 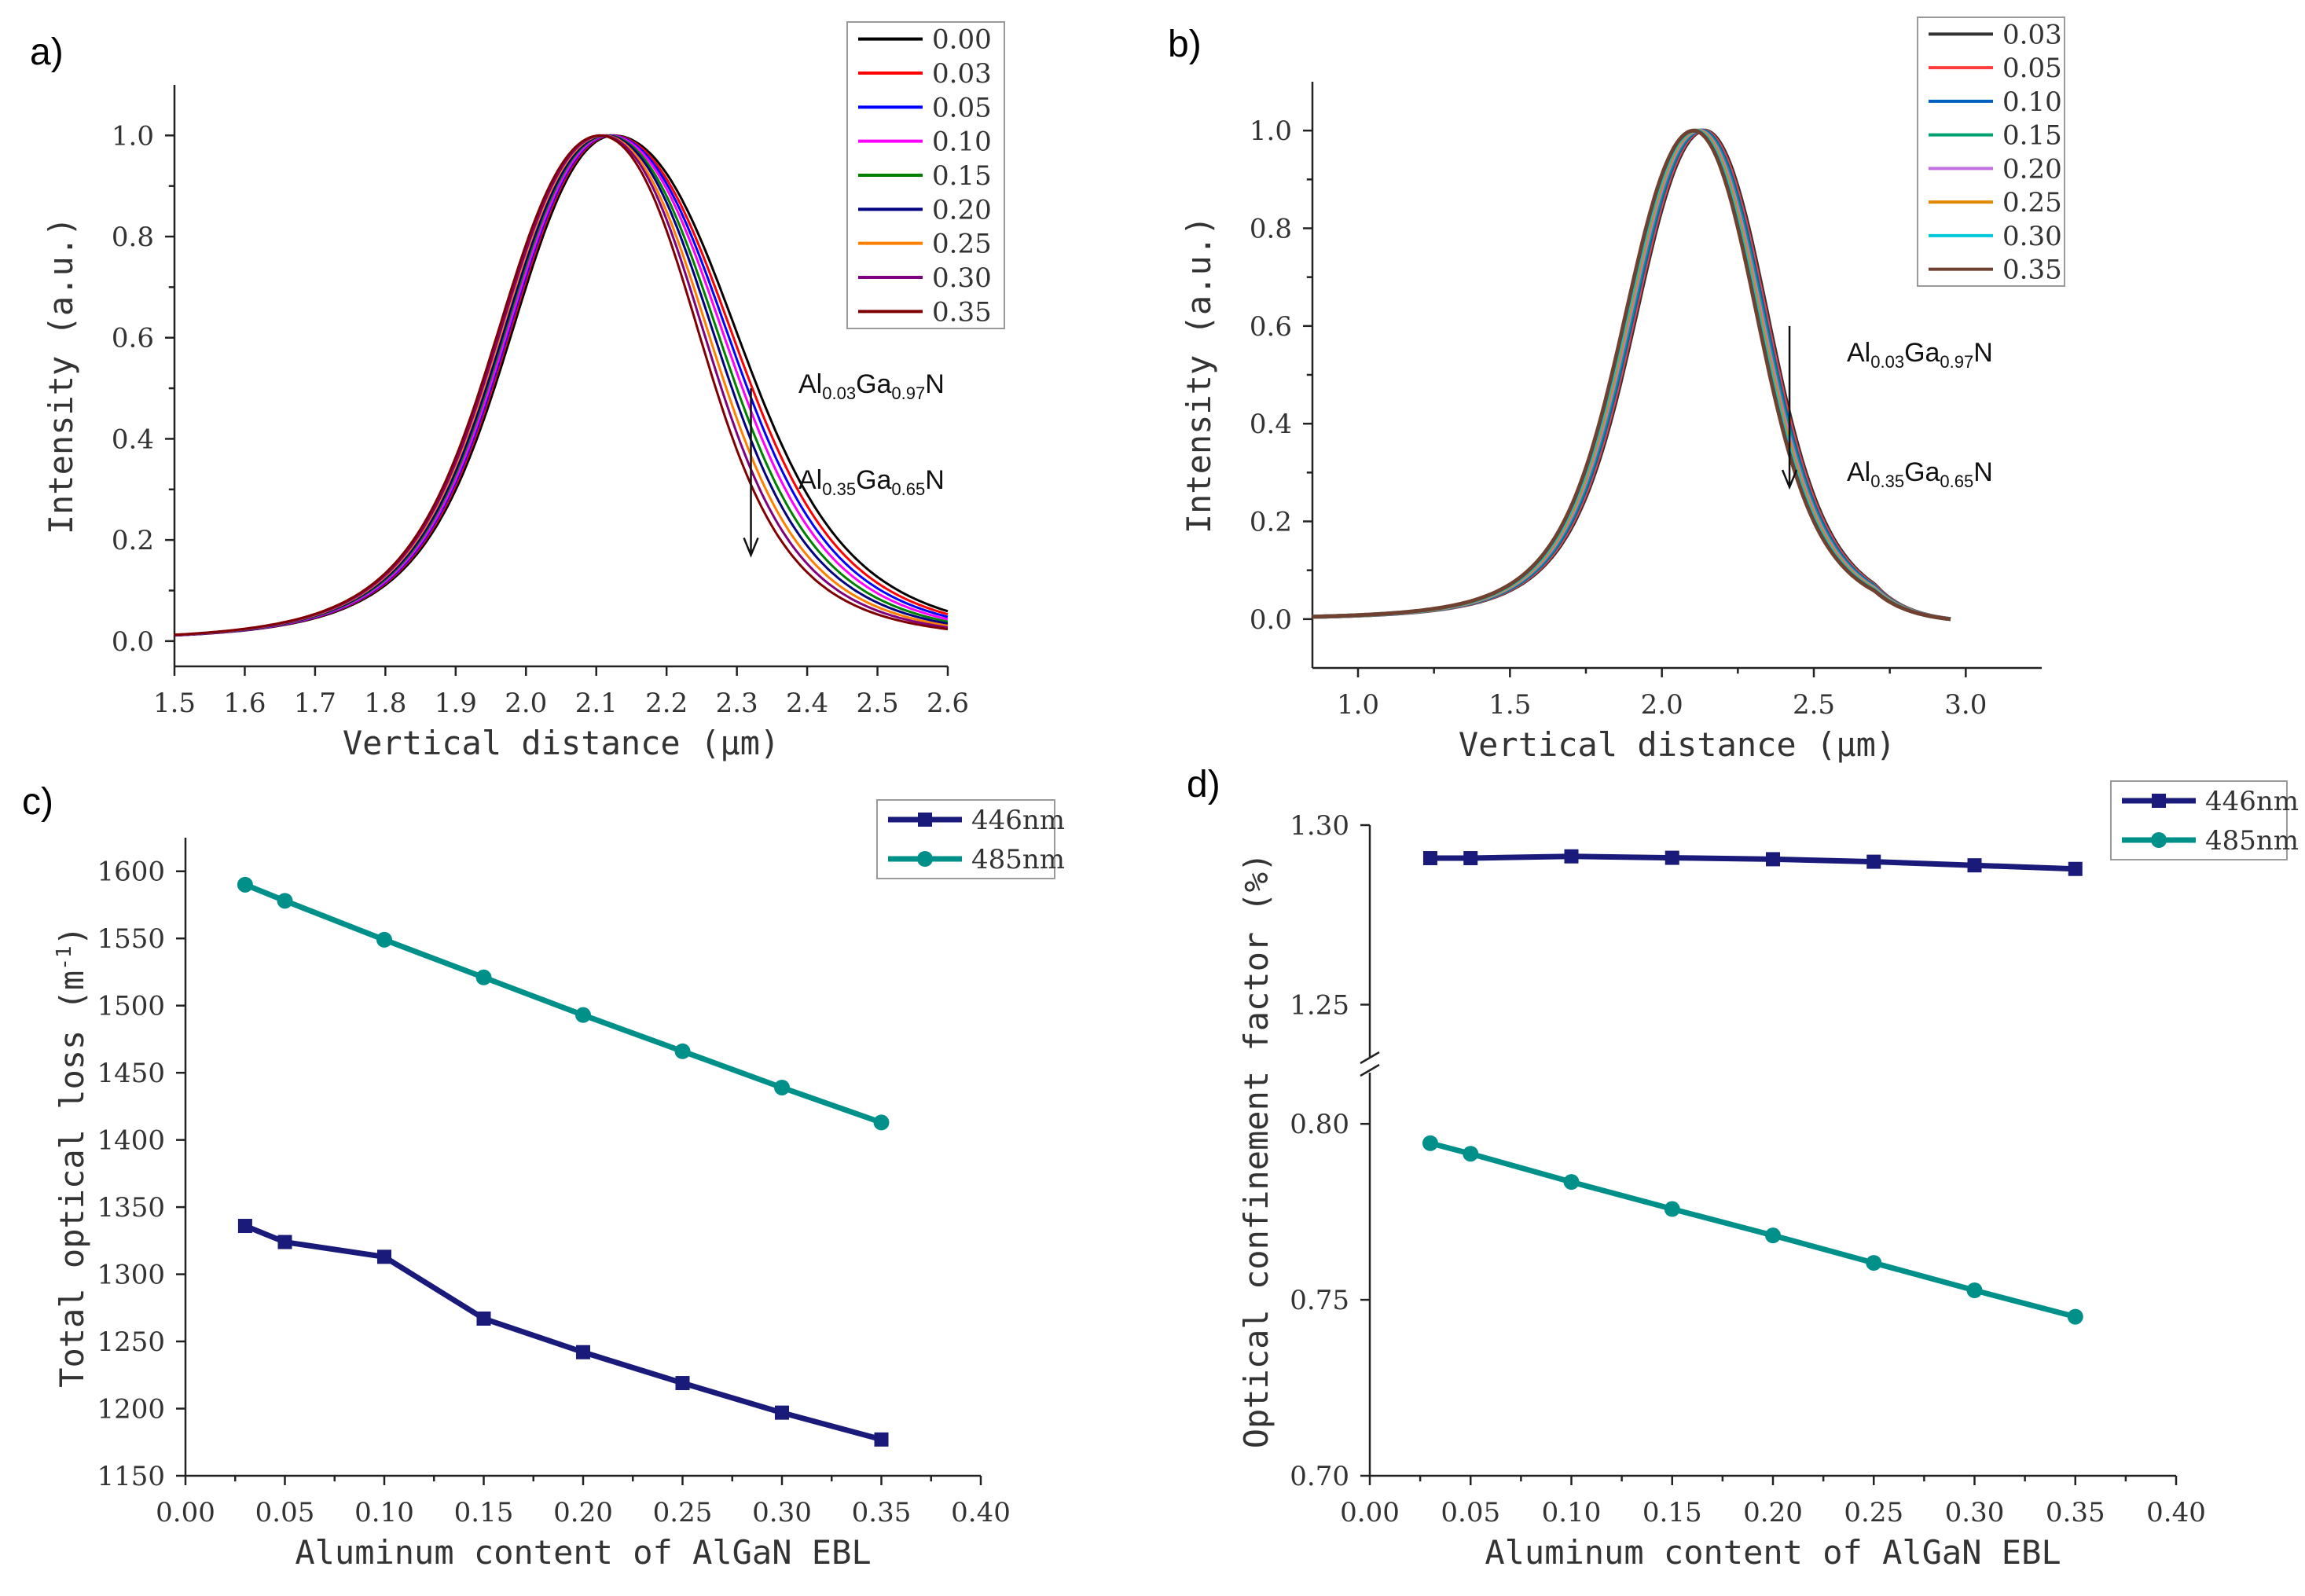 What do you see at coordinates (1887, 481) in the screenshot?
I see `annot-subscript: 0.35` at bounding box center [1887, 481].